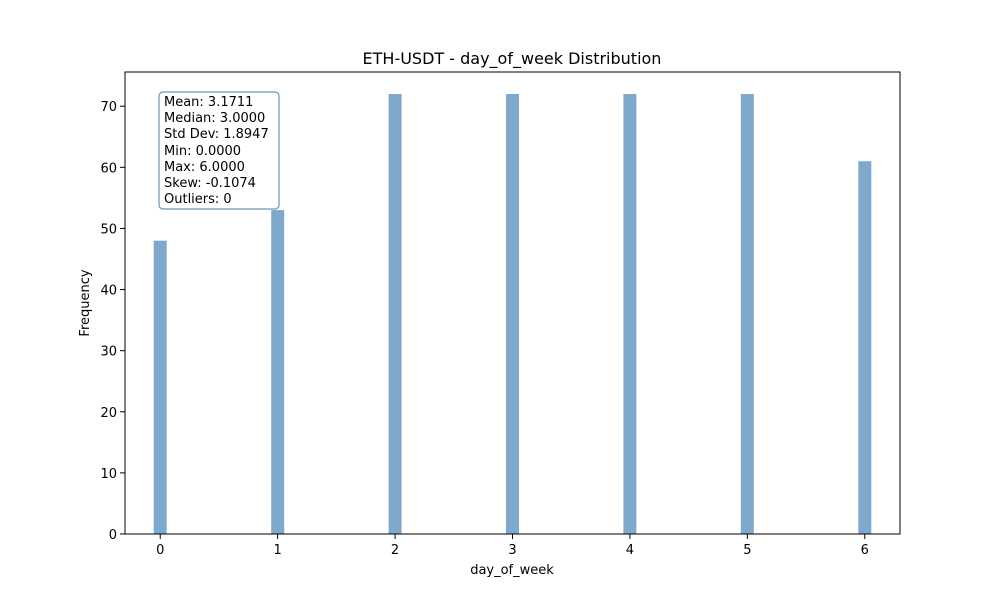 Image resolution: width=1000 pixels, height=605 pixels. What do you see at coordinates (512, 550) in the screenshot?
I see `x-tick-label: 3` at bounding box center [512, 550].